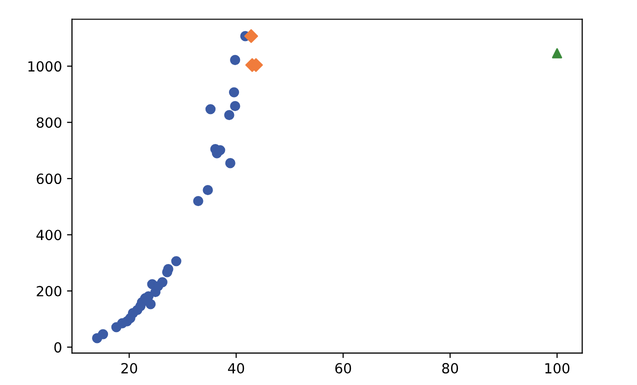 Image resolution: width=637 pixels, height=385 pixels. What do you see at coordinates (49, 179) in the screenshot?
I see `y-tick-label: 600` at bounding box center [49, 179].